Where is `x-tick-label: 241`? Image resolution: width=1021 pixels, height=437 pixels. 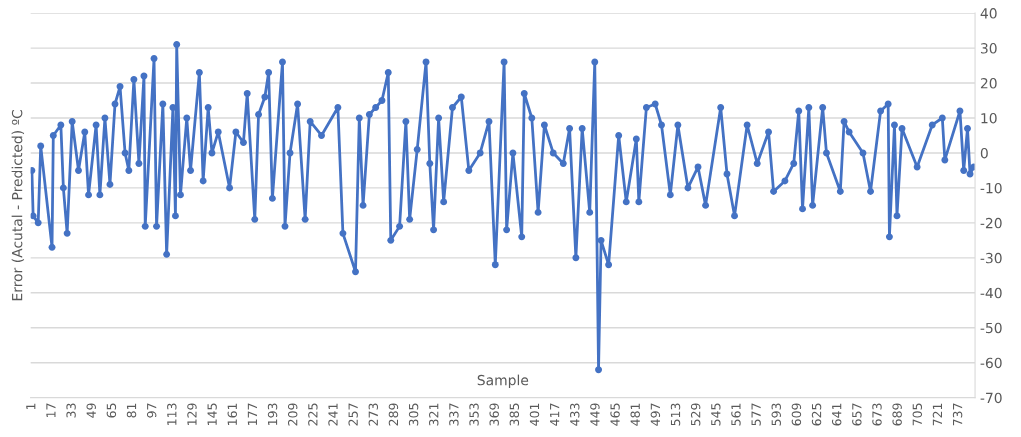 x-tick-label: 241 is located at coordinates (333, 414).